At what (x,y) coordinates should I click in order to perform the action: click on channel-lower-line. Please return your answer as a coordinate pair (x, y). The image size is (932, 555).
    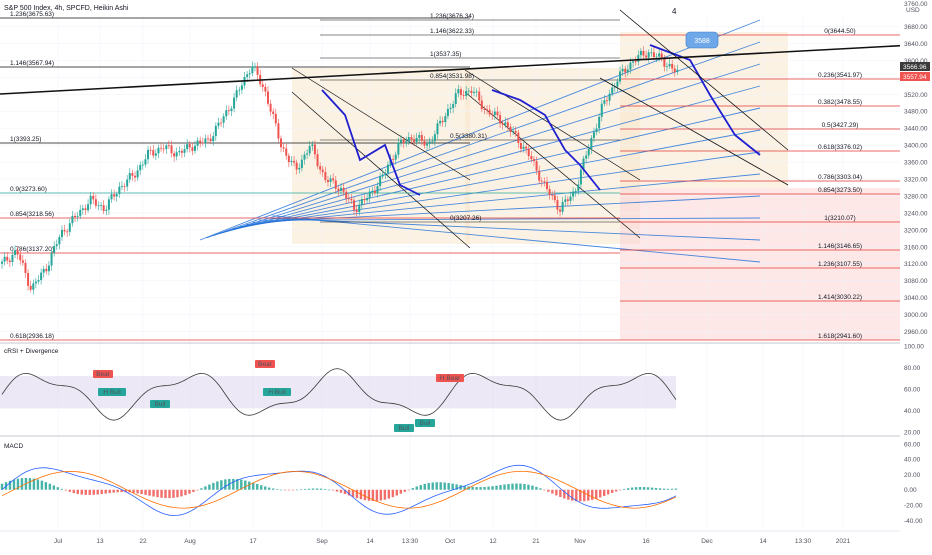
    Looking at the image, I should click on (694, 131).